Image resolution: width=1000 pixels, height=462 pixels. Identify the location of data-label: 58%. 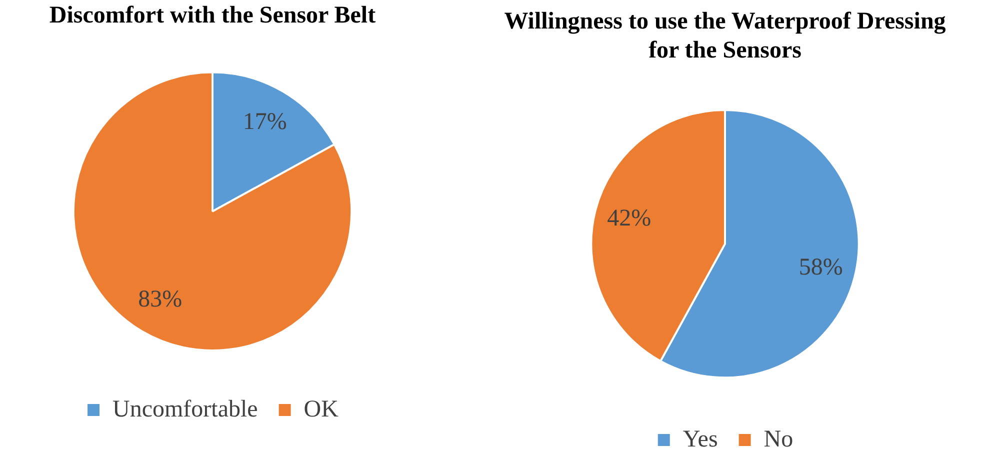
(820, 267).